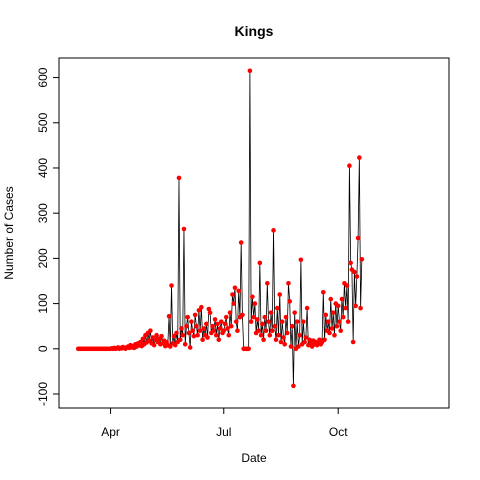 The height and width of the screenshot is (480, 480). What do you see at coordinates (48, 236) in the screenshot?
I see `y-axis: -100 0 100 200 300 400 500 600` at bounding box center [48, 236].